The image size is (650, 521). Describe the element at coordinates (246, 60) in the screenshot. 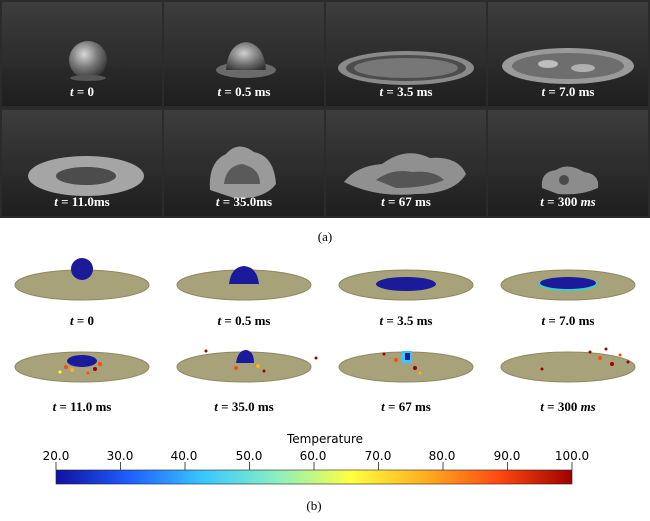

I see `droplet-cap-photo` at that location.